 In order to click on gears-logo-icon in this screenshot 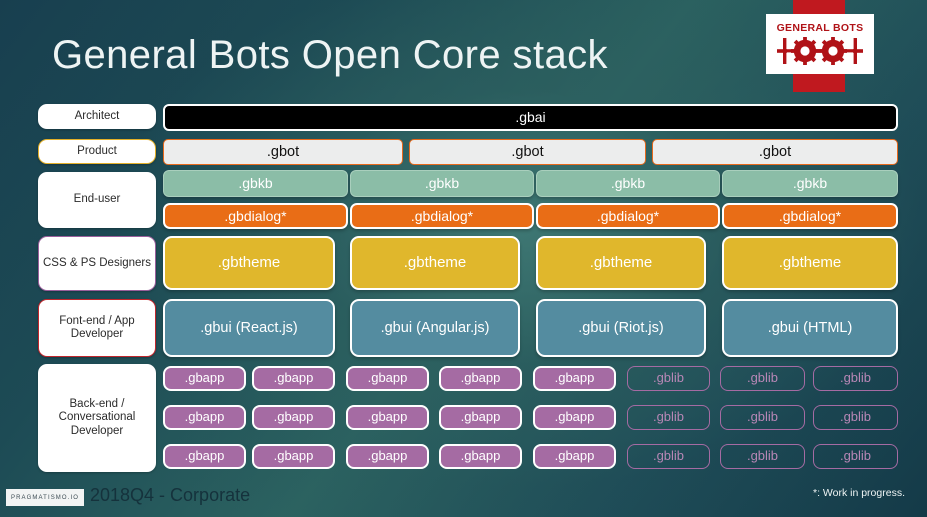, I will do `click(820, 51)`.